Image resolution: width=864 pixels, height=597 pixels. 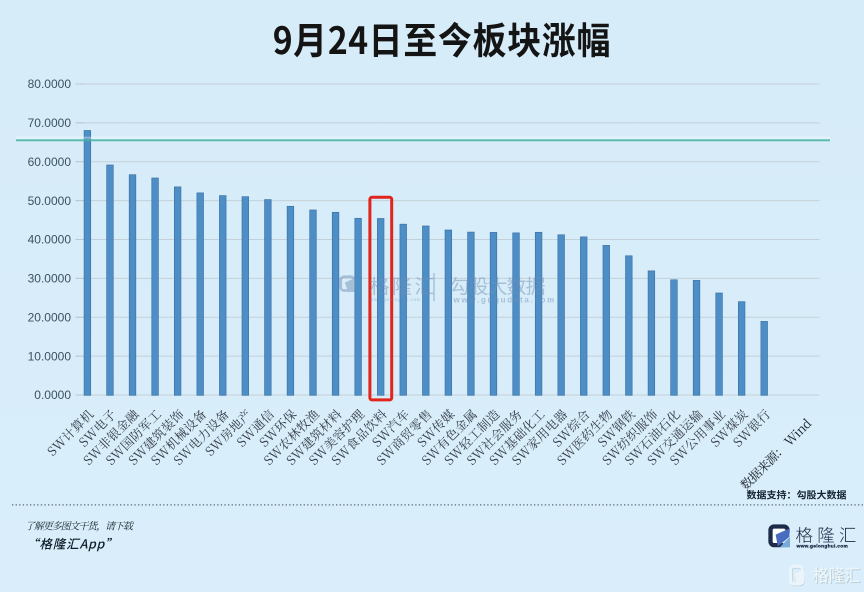 What do you see at coordinates (50, 162) in the screenshot?
I see `svg-text: 60.0000` at bounding box center [50, 162].